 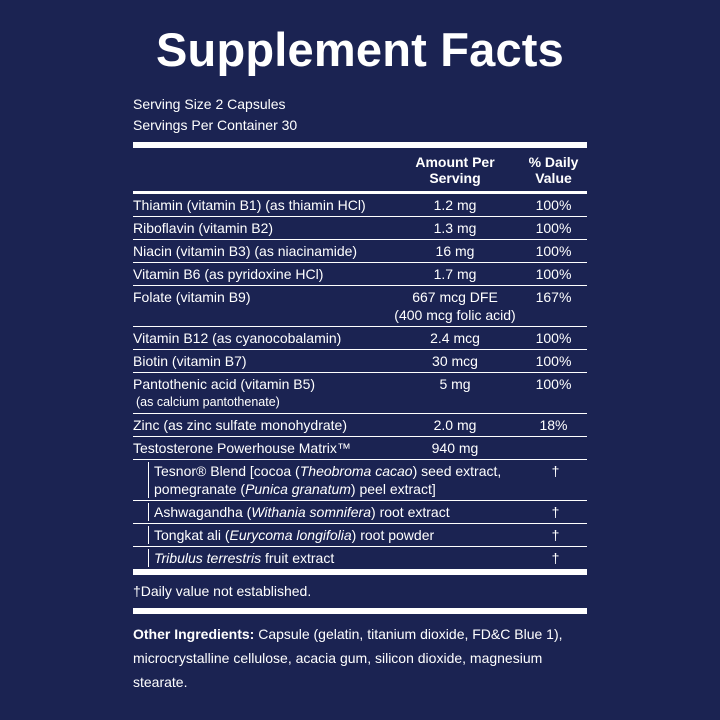 I want to click on nutrient-row: Vitamin B6 (as pyridoxine HCl) 1.7 mg 100%, so click(x=360, y=274).